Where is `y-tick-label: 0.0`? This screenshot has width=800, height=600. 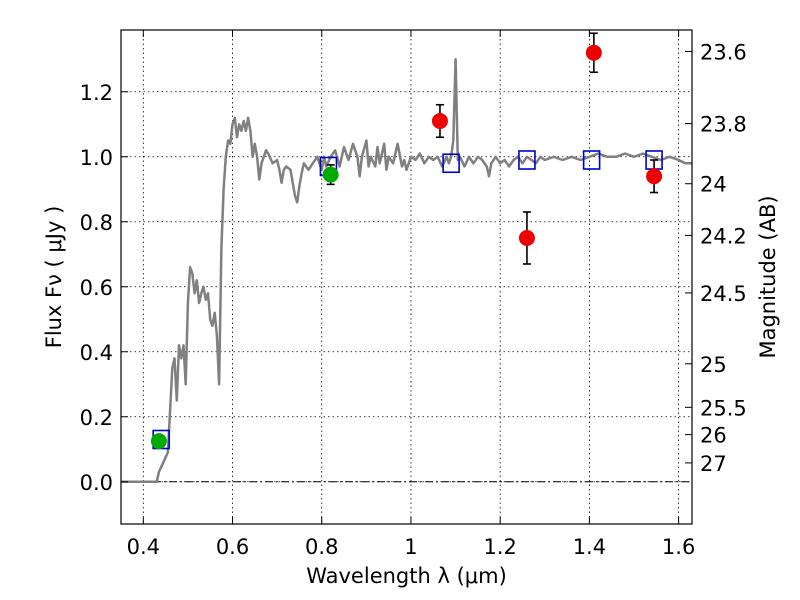
y-tick-label: 0.0 is located at coordinates (96, 483).